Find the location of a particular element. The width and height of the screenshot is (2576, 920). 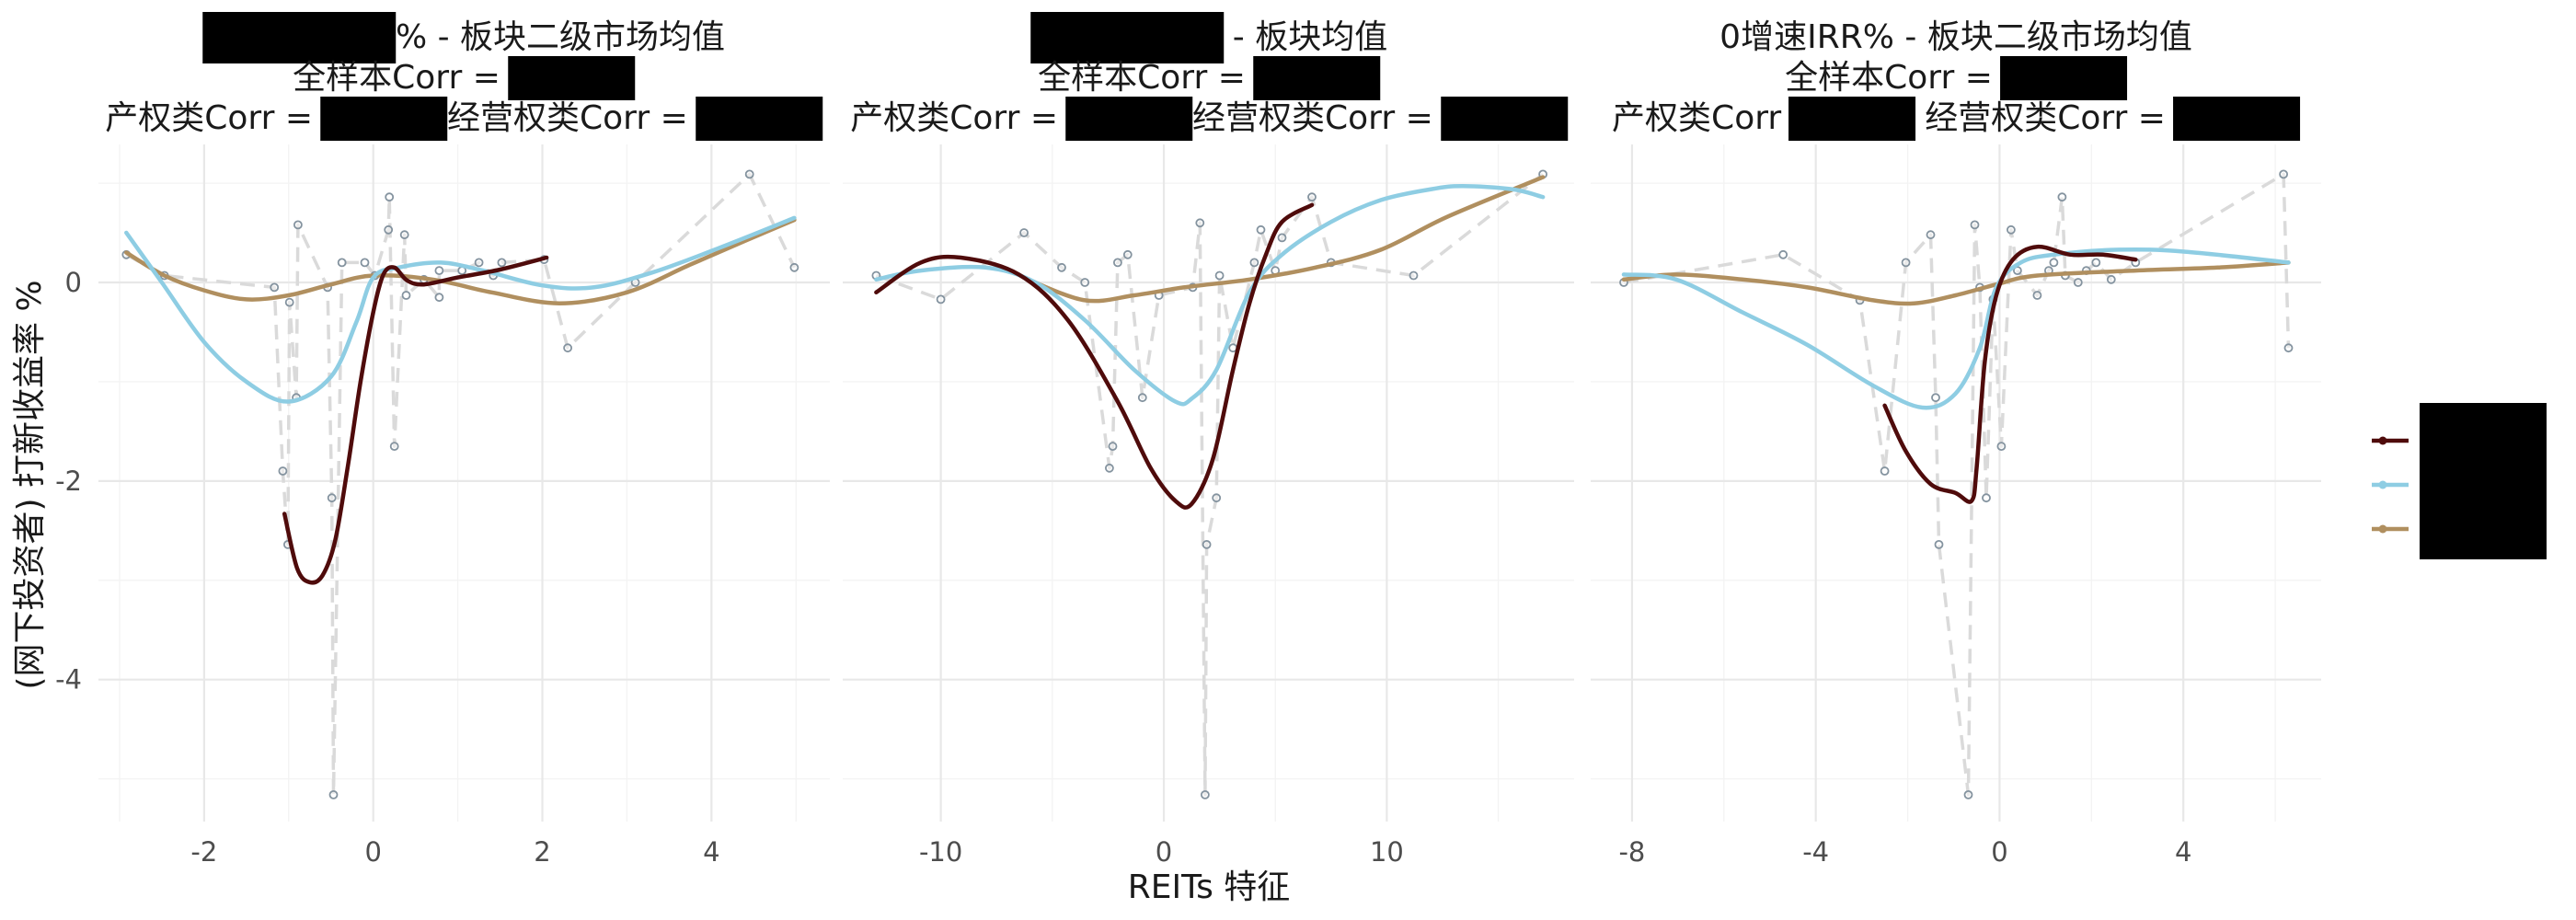

panel-1-corr-operating-label: 经营权类Corr = is located at coordinates (567, 118).